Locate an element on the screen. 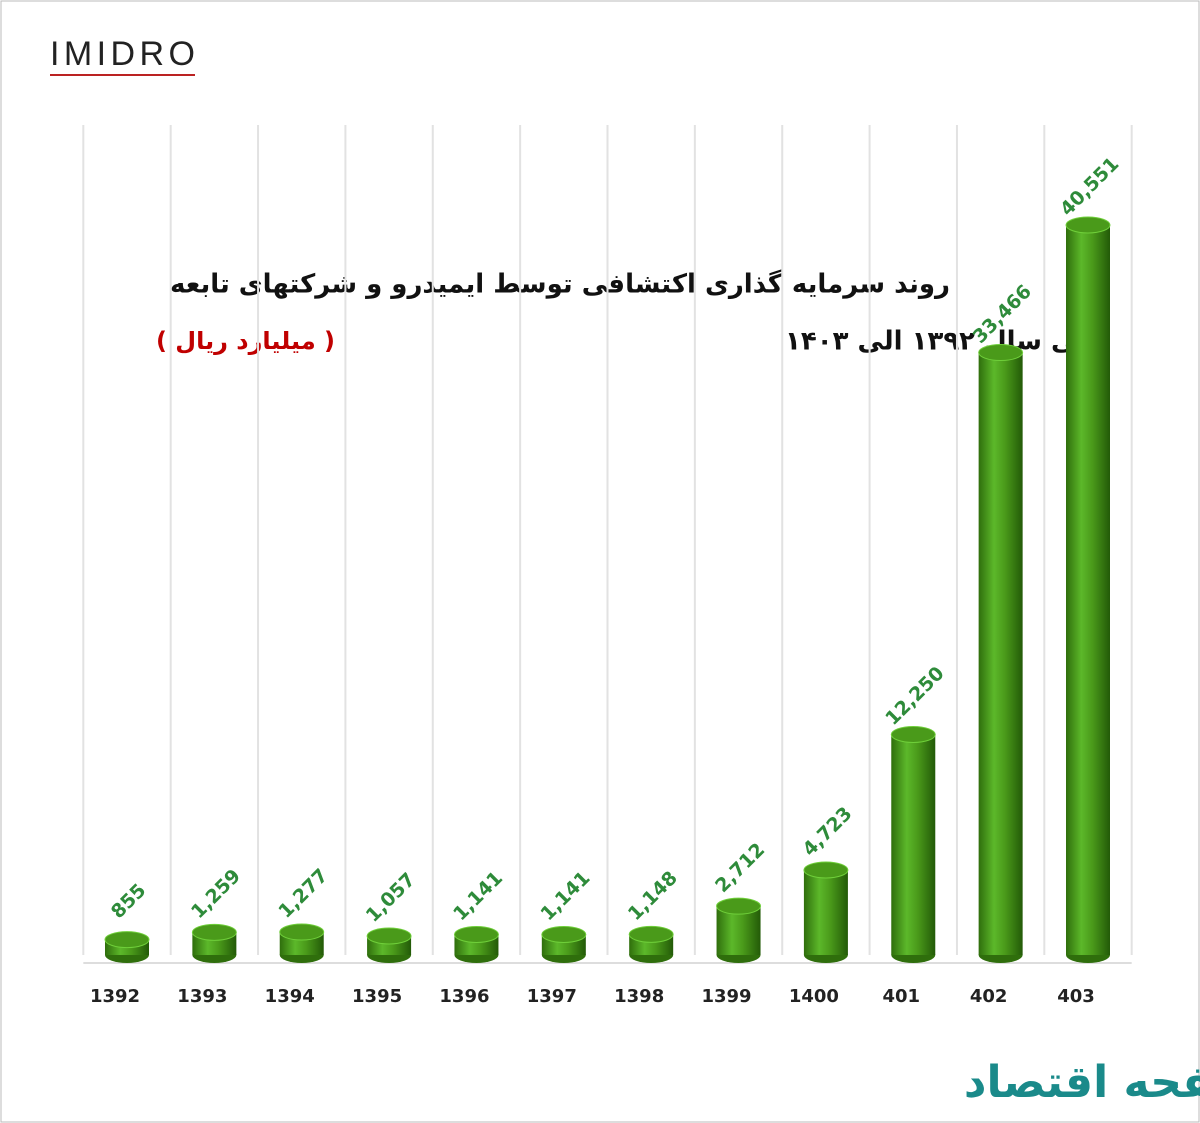  x-tick-label: 1397 is located at coordinates (552, 996).